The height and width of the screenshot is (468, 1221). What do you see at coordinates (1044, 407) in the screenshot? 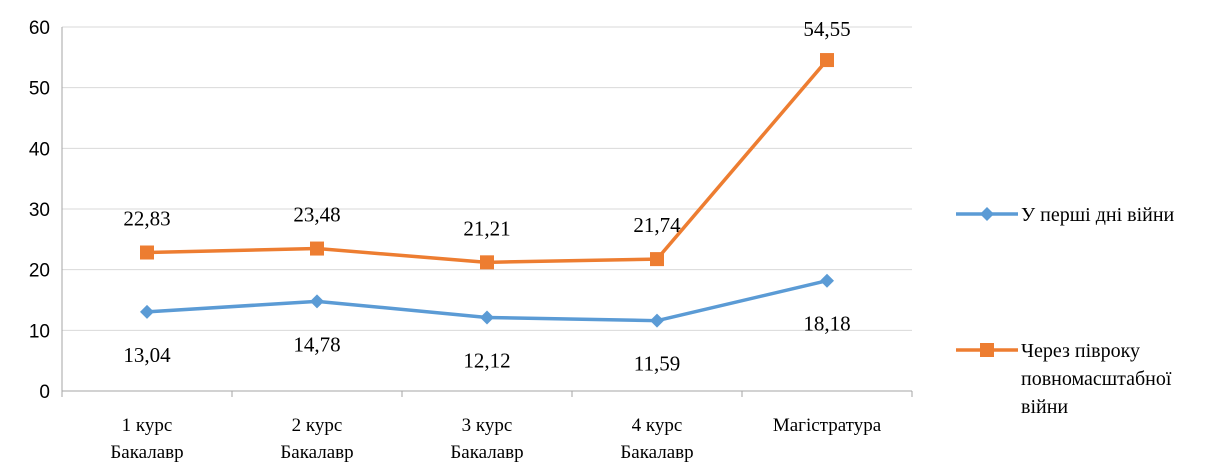
I see `legend-label-line: війни` at bounding box center [1044, 407].